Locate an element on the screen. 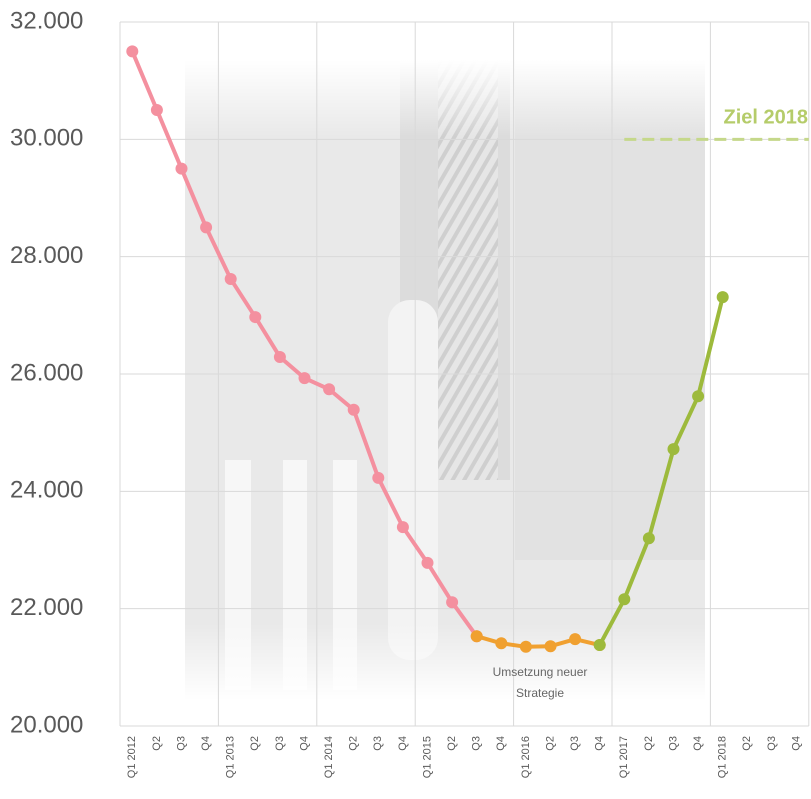 The image size is (811, 799). y-tick-label: 22.000 is located at coordinates (46, 607).